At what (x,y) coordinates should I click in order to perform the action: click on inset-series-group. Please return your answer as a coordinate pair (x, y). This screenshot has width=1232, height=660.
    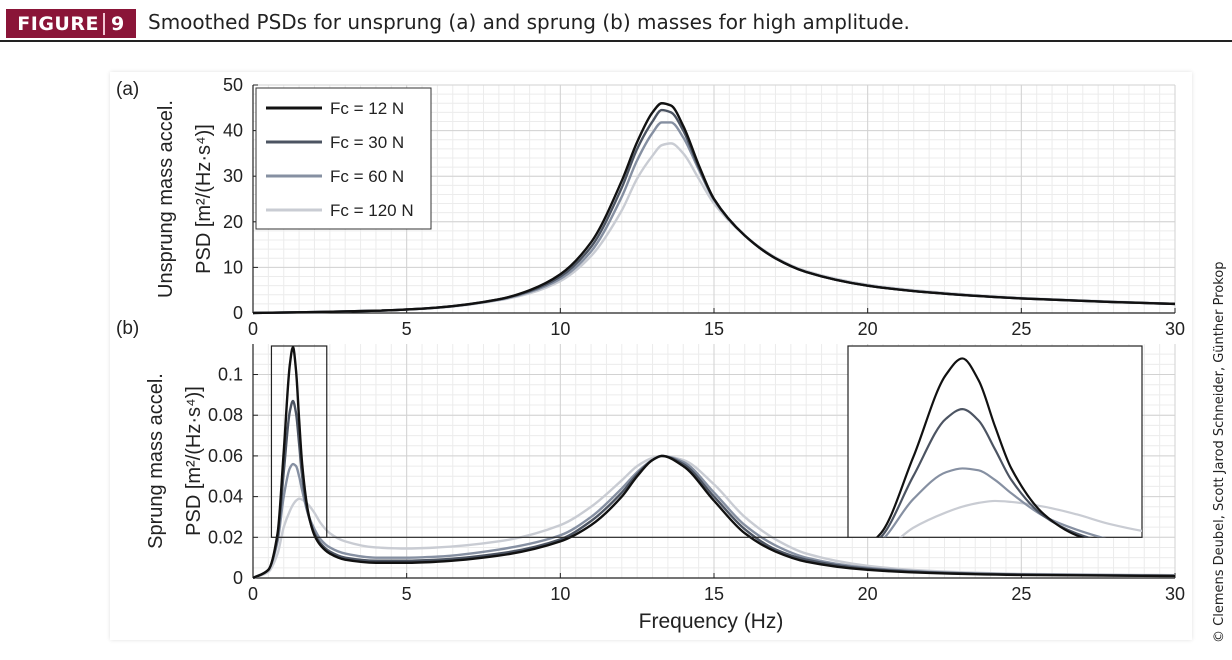
    Looking at the image, I should click on (1008, 447).